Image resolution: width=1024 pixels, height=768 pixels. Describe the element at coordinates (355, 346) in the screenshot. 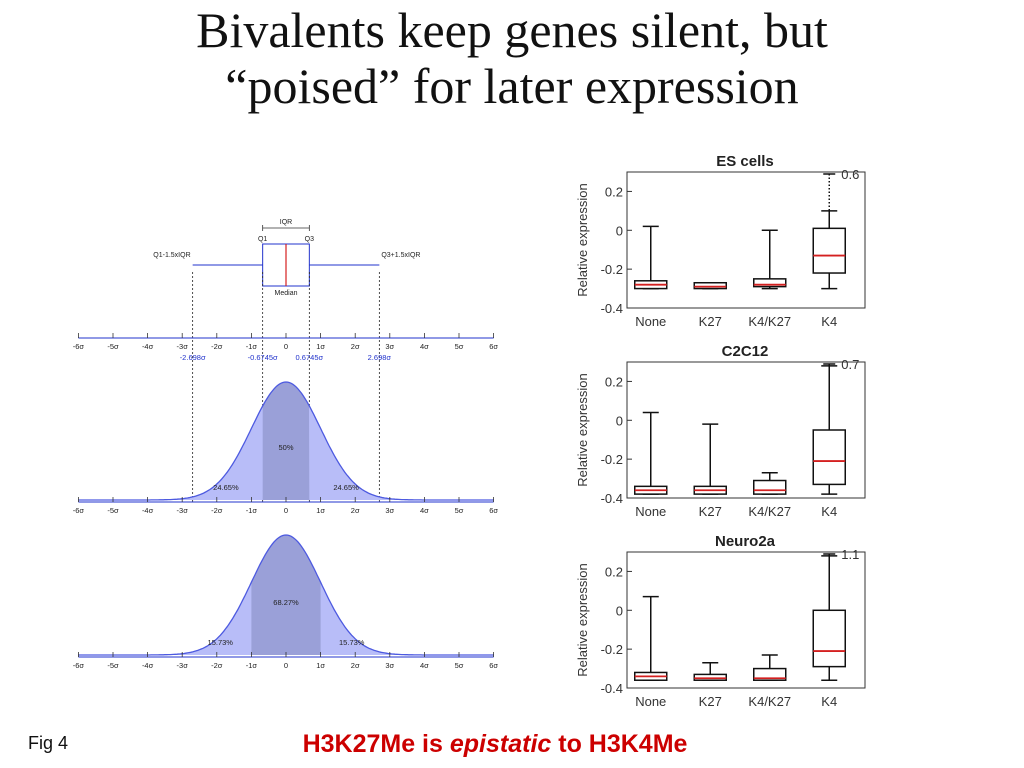

I see `axis-top-tick-label: 2σ` at that location.